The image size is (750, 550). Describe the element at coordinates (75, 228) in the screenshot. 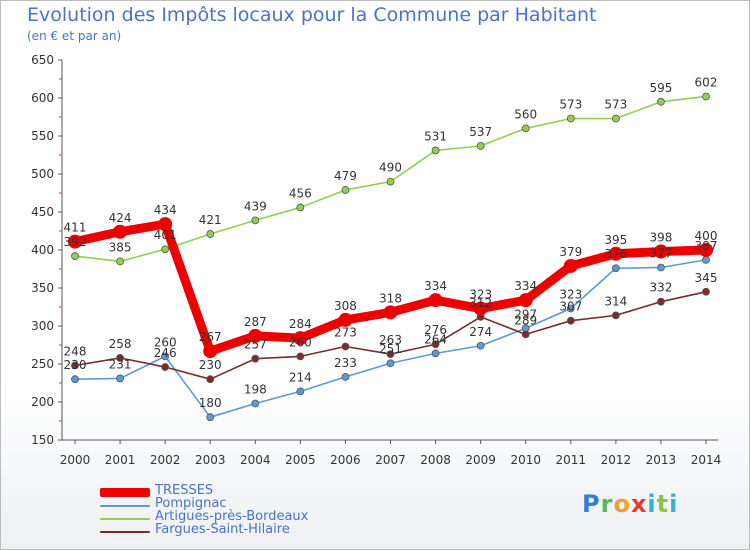

I see `data-label-tresses: 411` at that location.